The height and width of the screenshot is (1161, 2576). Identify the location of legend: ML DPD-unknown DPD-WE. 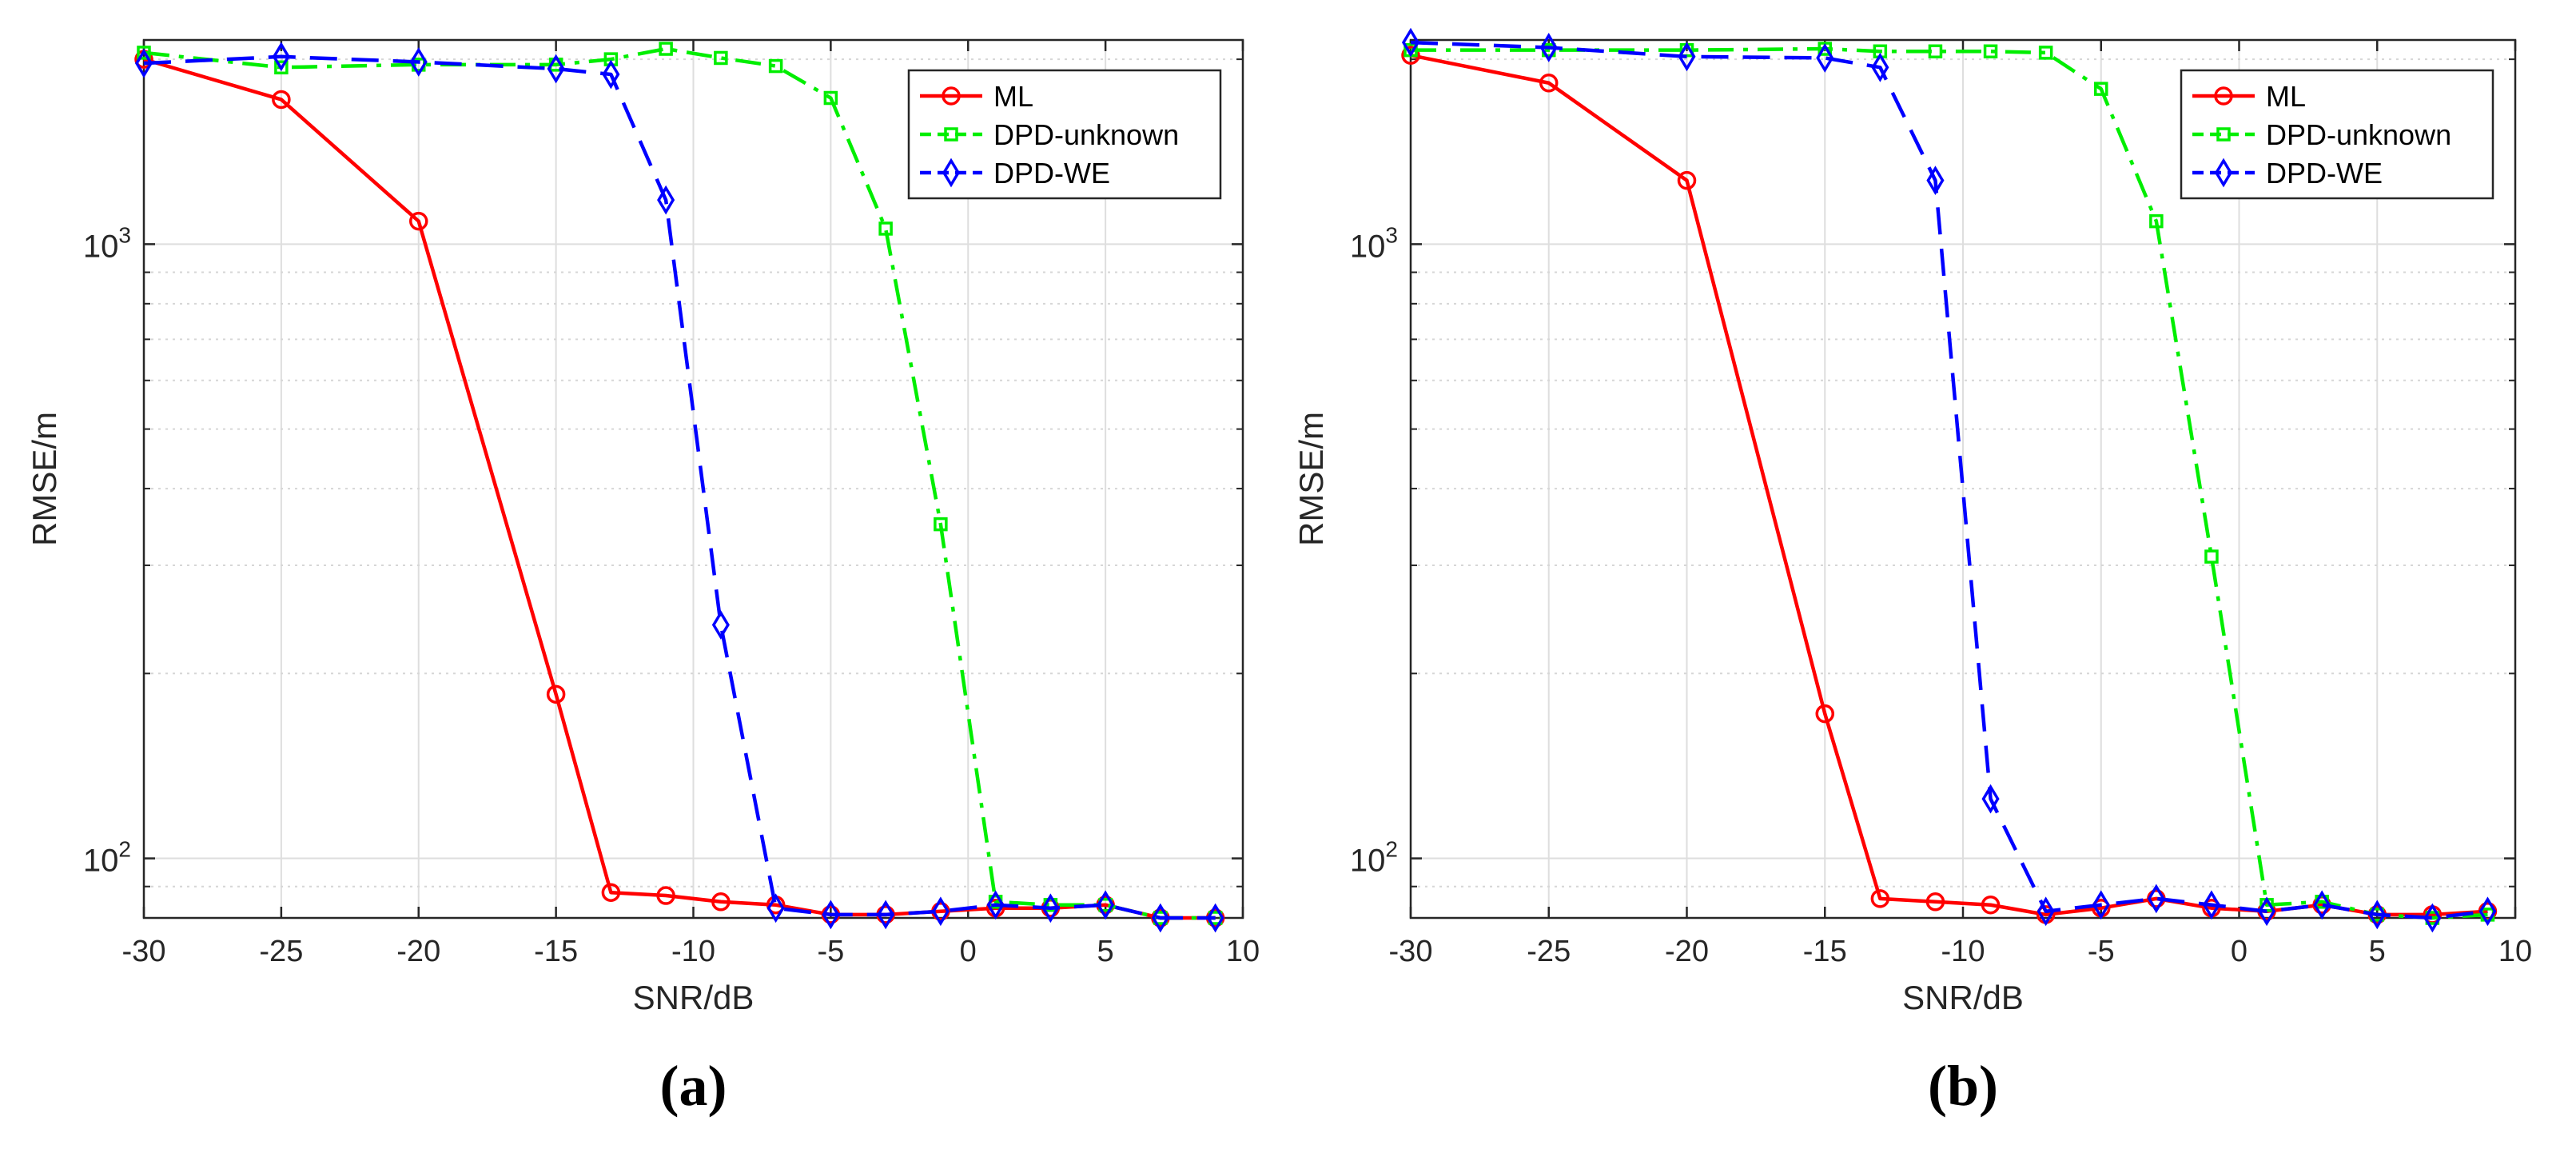
(1064, 134).